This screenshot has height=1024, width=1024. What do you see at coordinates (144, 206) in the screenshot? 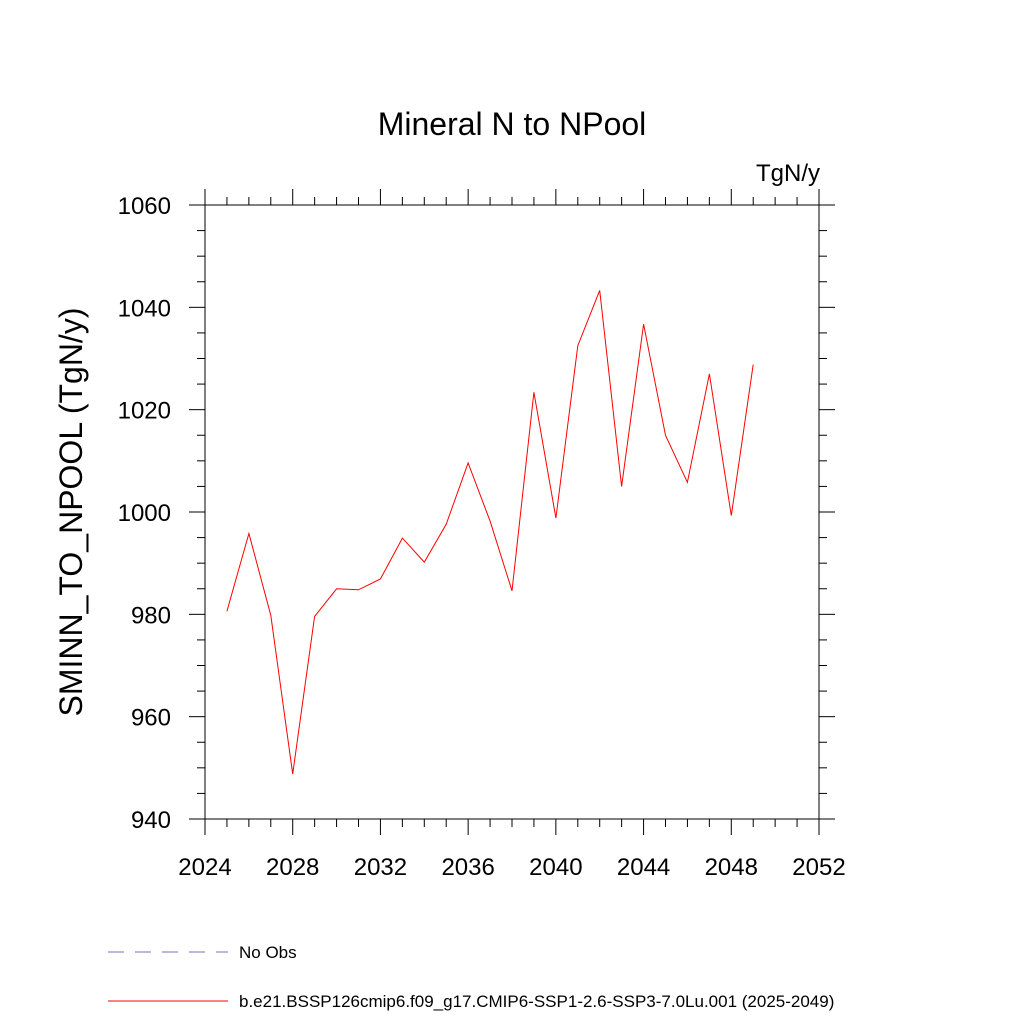
I see `y-tick-label: 1060` at bounding box center [144, 206].